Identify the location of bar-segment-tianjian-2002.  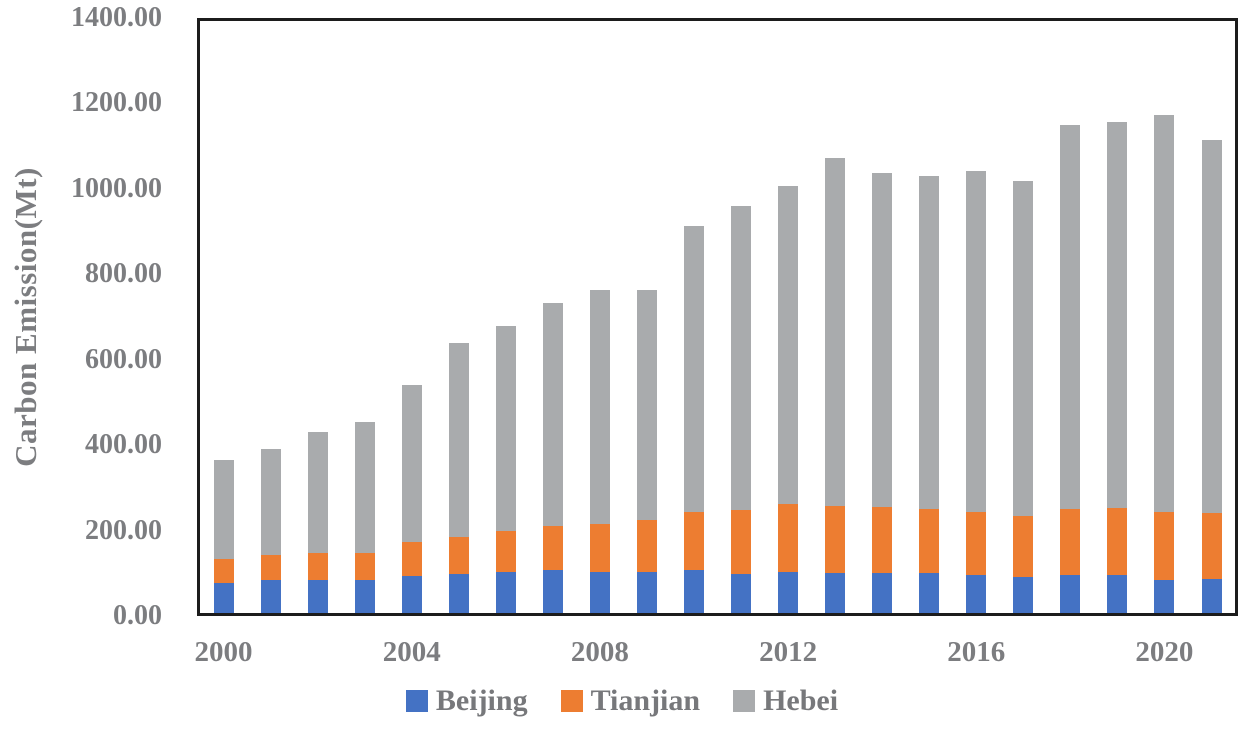
(317, 567).